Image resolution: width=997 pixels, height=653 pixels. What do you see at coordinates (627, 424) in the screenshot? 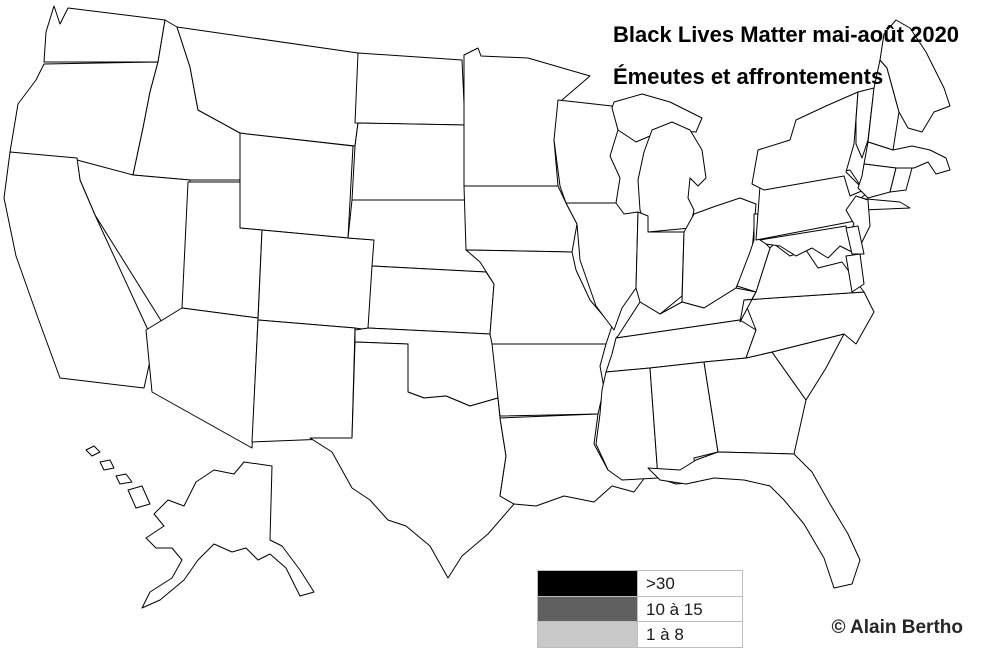
I see `state-mississippi` at bounding box center [627, 424].